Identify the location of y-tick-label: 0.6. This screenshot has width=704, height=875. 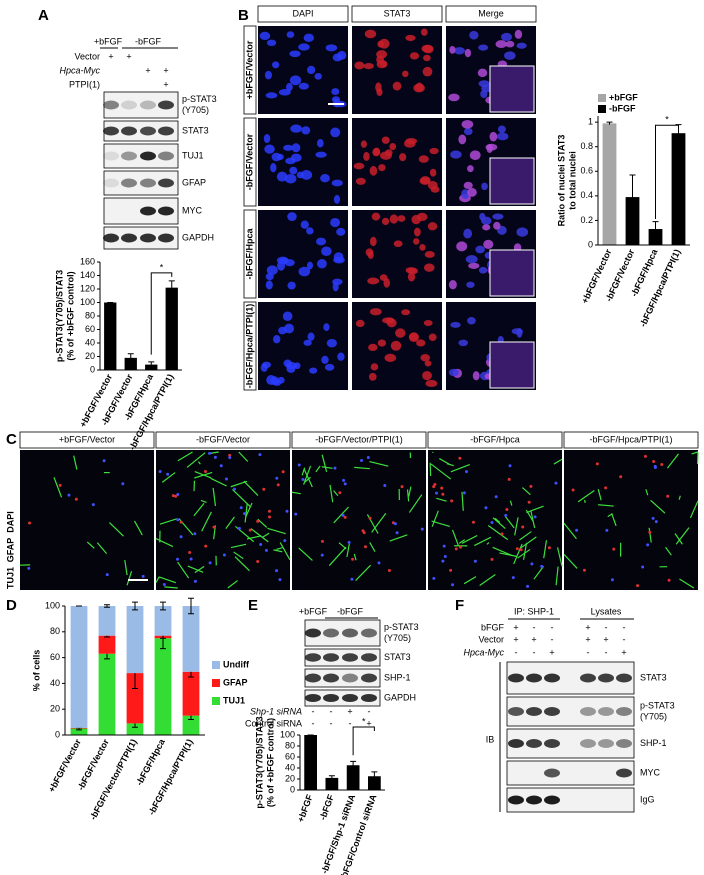
(586, 171).